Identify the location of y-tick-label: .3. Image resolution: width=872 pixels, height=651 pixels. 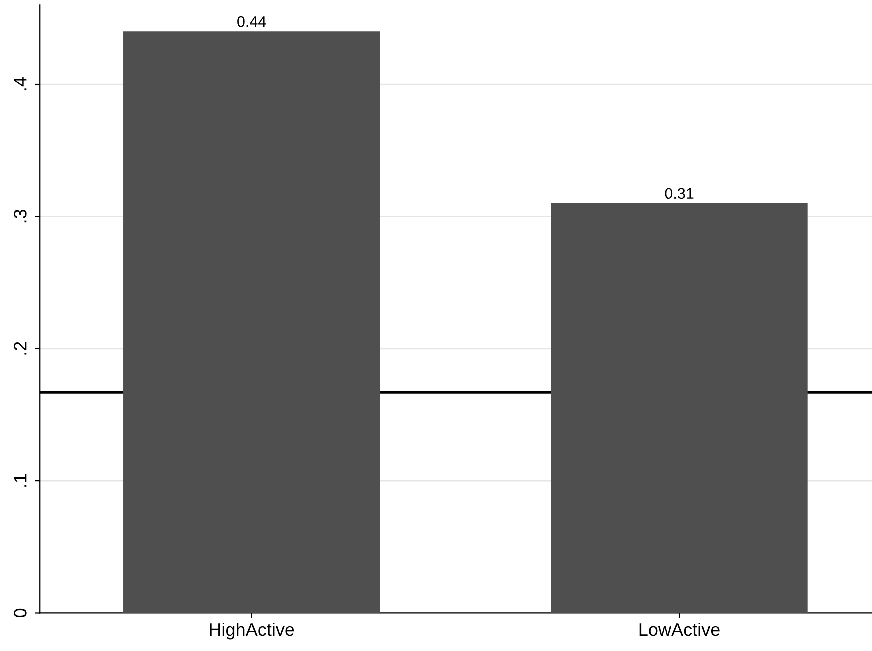
(20, 216).